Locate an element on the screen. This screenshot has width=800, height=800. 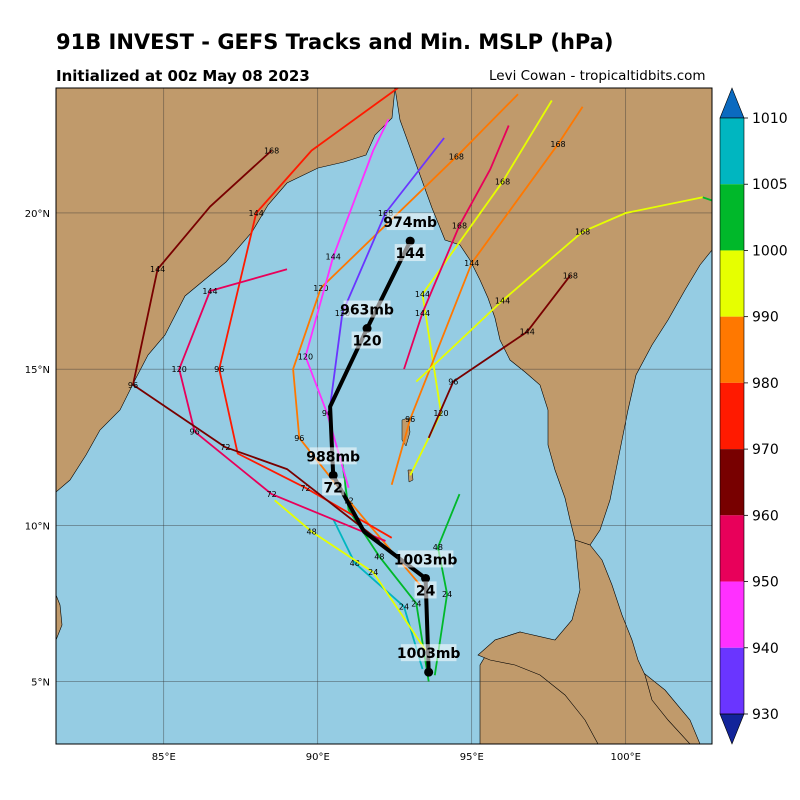
mslp-colorbar: 930 940 950 960 970 980 990 1000 1005 1010 is located at coordinates (753, 416).